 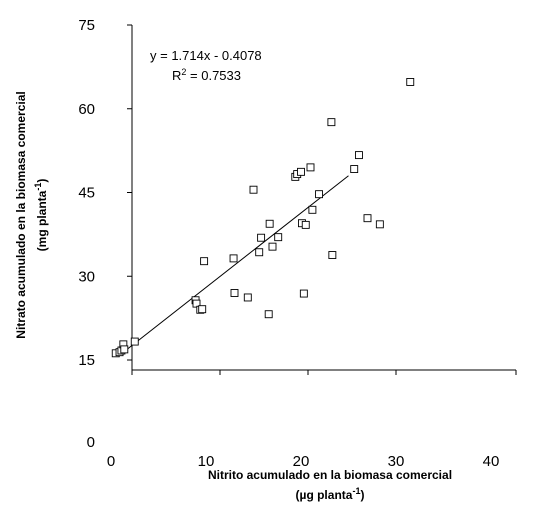 What do you see at coordinates (491, 461) in the screenshot?
I see `x-tick-label: 40` at bounding box center [491, 461].